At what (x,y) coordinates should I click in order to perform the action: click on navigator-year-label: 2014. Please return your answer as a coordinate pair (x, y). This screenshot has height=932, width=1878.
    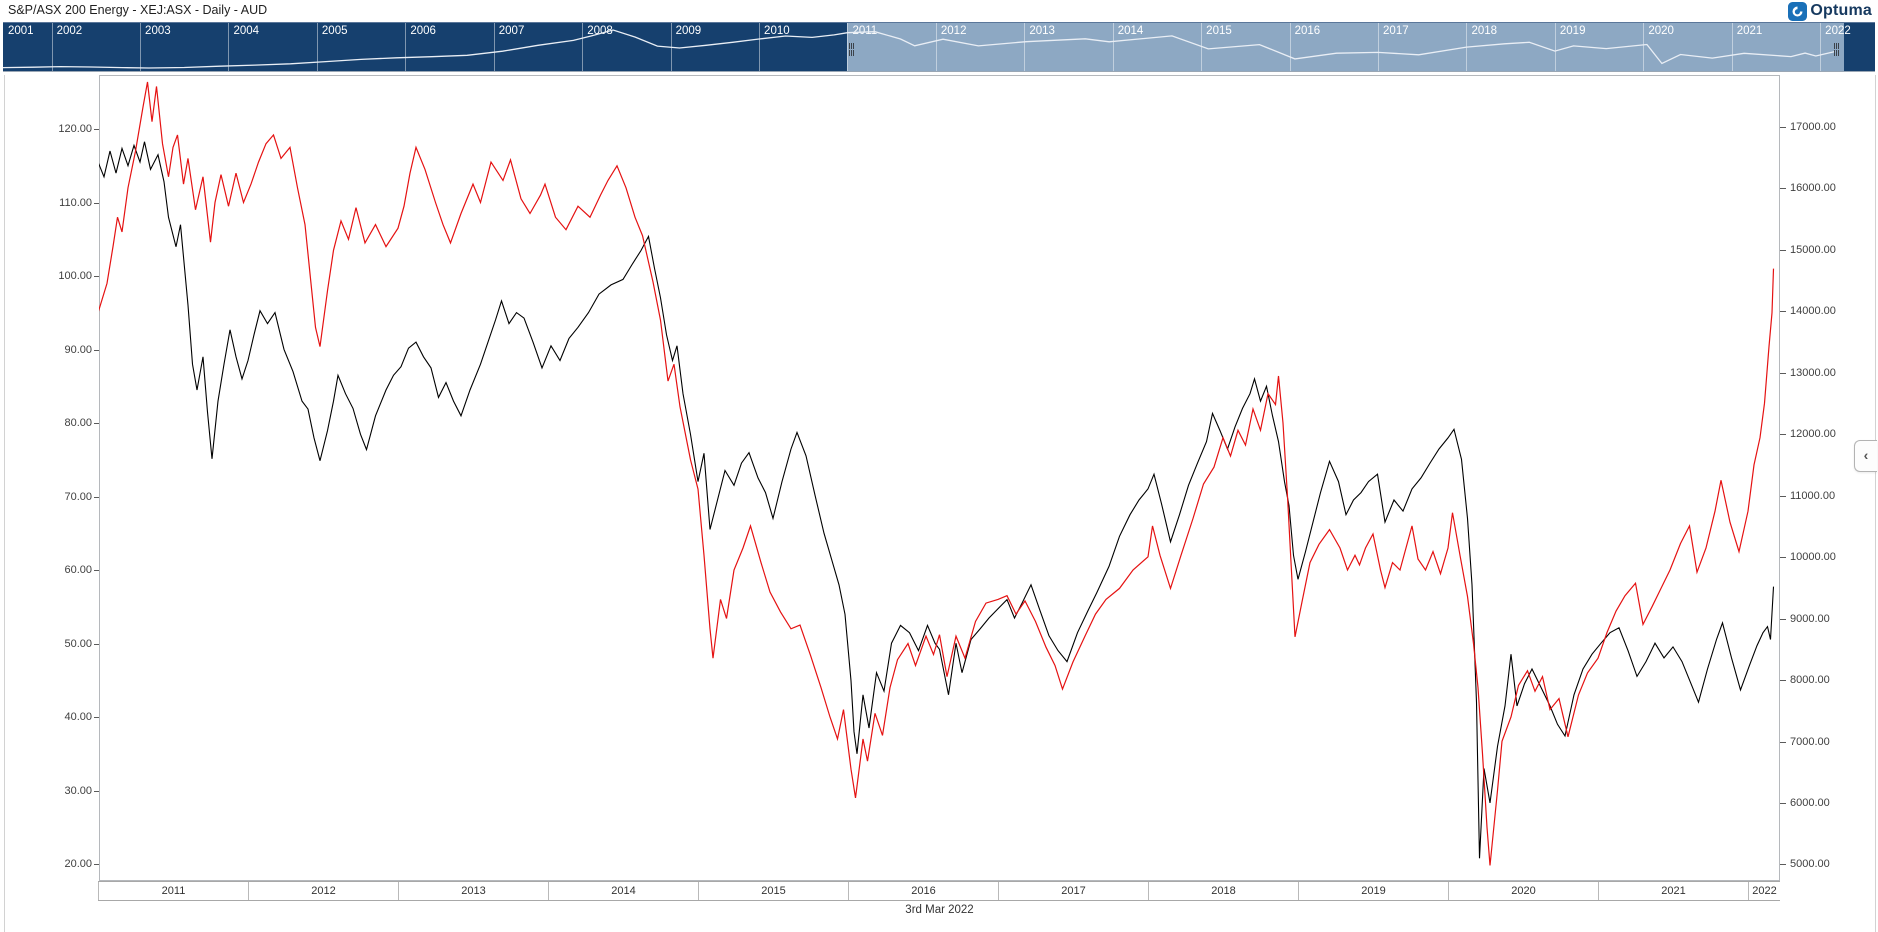
    Looking at the image, I should click on (1130, 31).